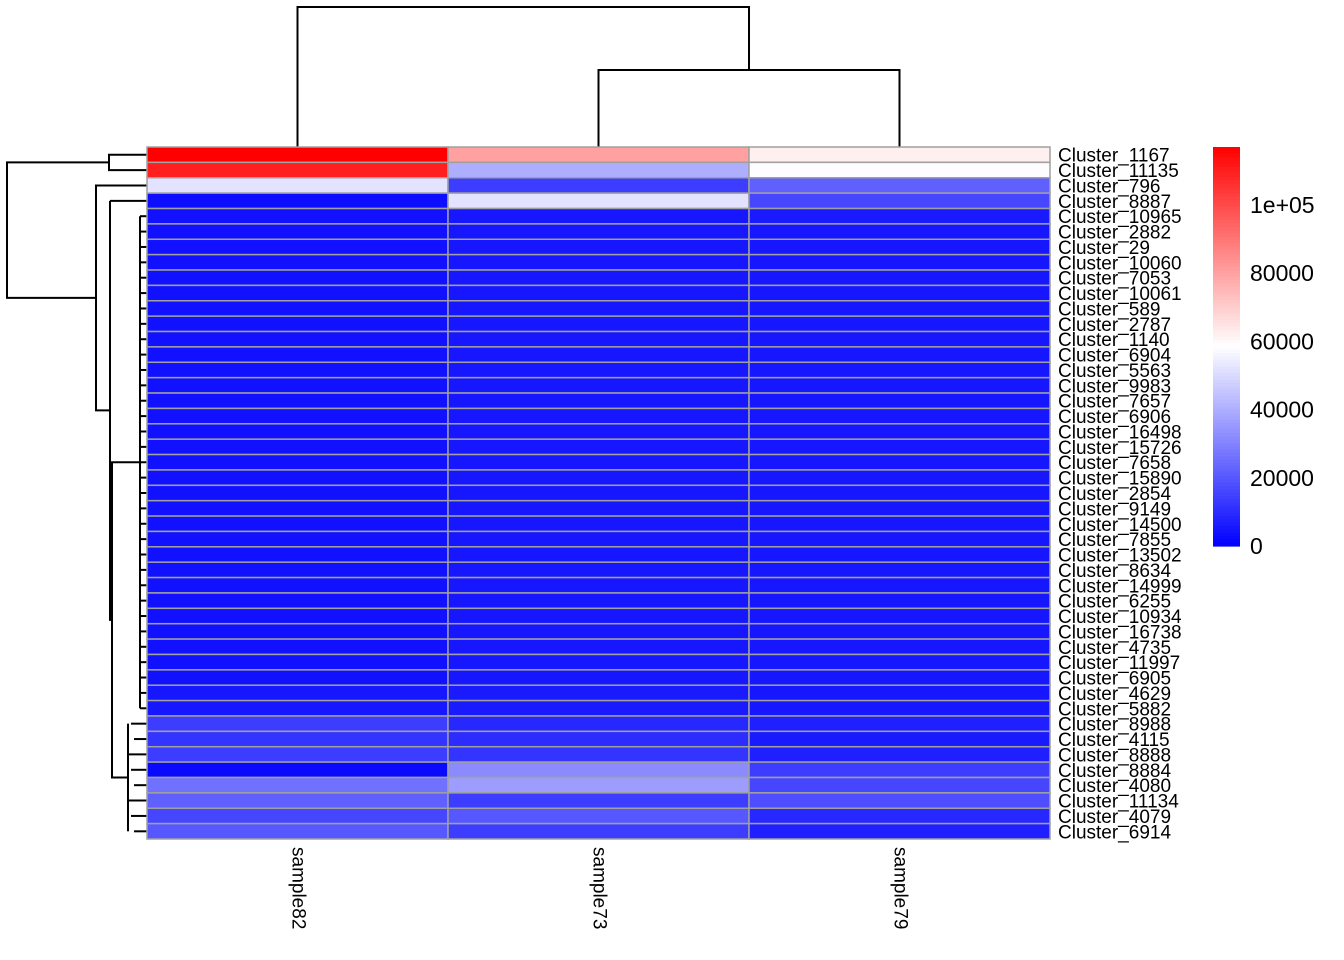  I want to click on row-label: Cluster_5563, so click(1114, 371).